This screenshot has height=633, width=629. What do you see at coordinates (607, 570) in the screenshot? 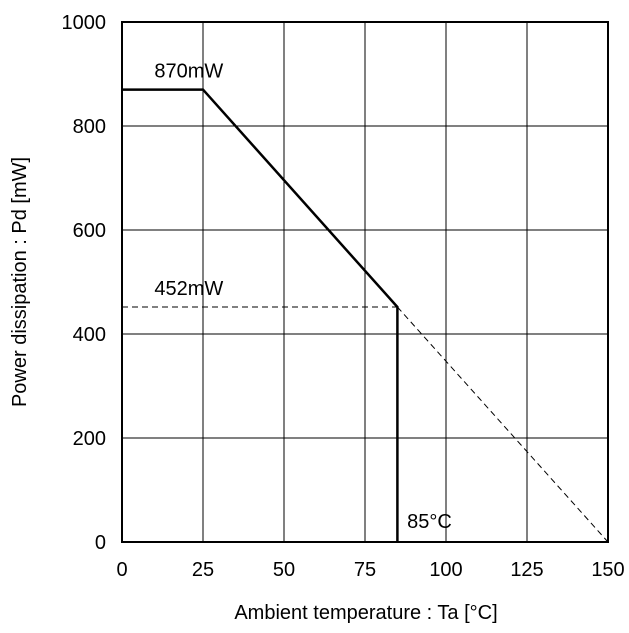
I see `x-tick-label: 150` at bounding box center [607, 570].